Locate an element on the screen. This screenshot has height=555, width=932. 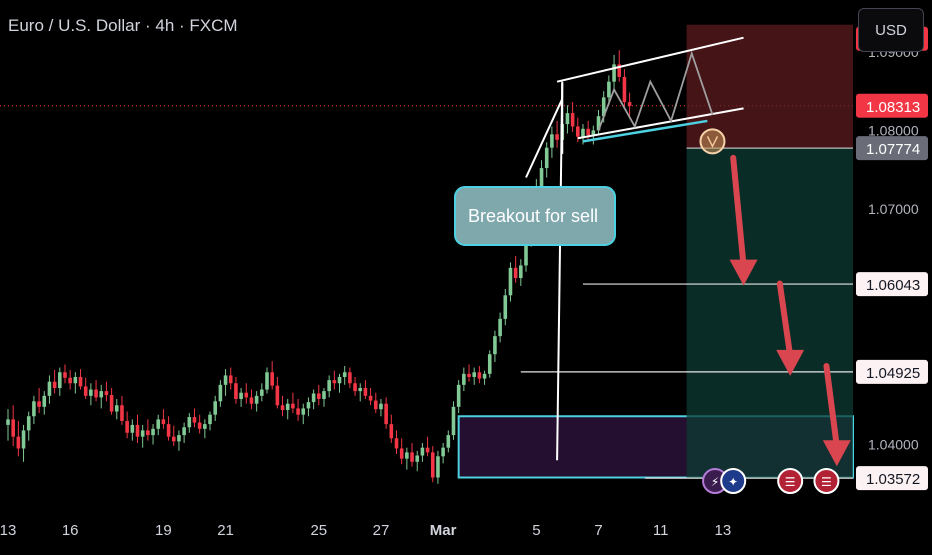
pattern-zigzag is located at coordinates (655, 90).